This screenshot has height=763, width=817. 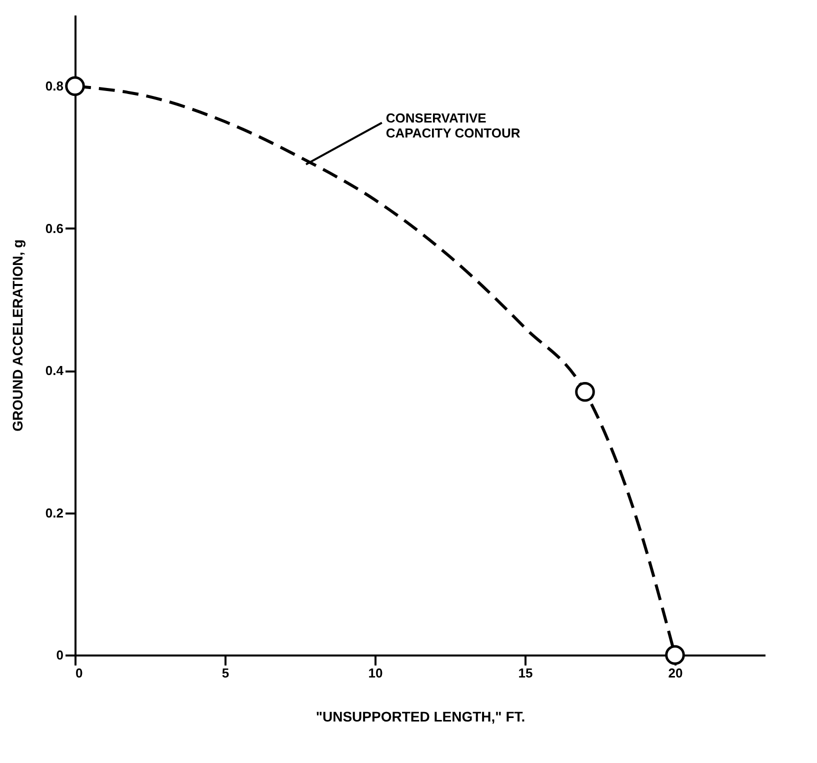 What do you see at coordinates (54, 228) in the screenshot?
I see `y-tick-label: 0.6` at bounding box center [54, 228].